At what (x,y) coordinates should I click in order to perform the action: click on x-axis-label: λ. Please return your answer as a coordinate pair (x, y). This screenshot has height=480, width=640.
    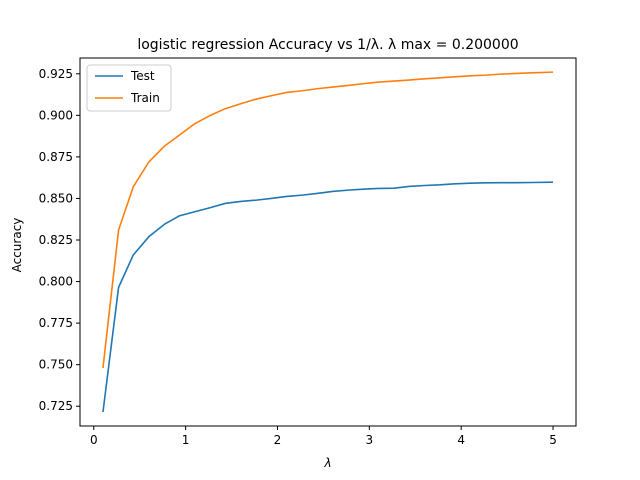
    Looking at the image, I should click on (327, 463).